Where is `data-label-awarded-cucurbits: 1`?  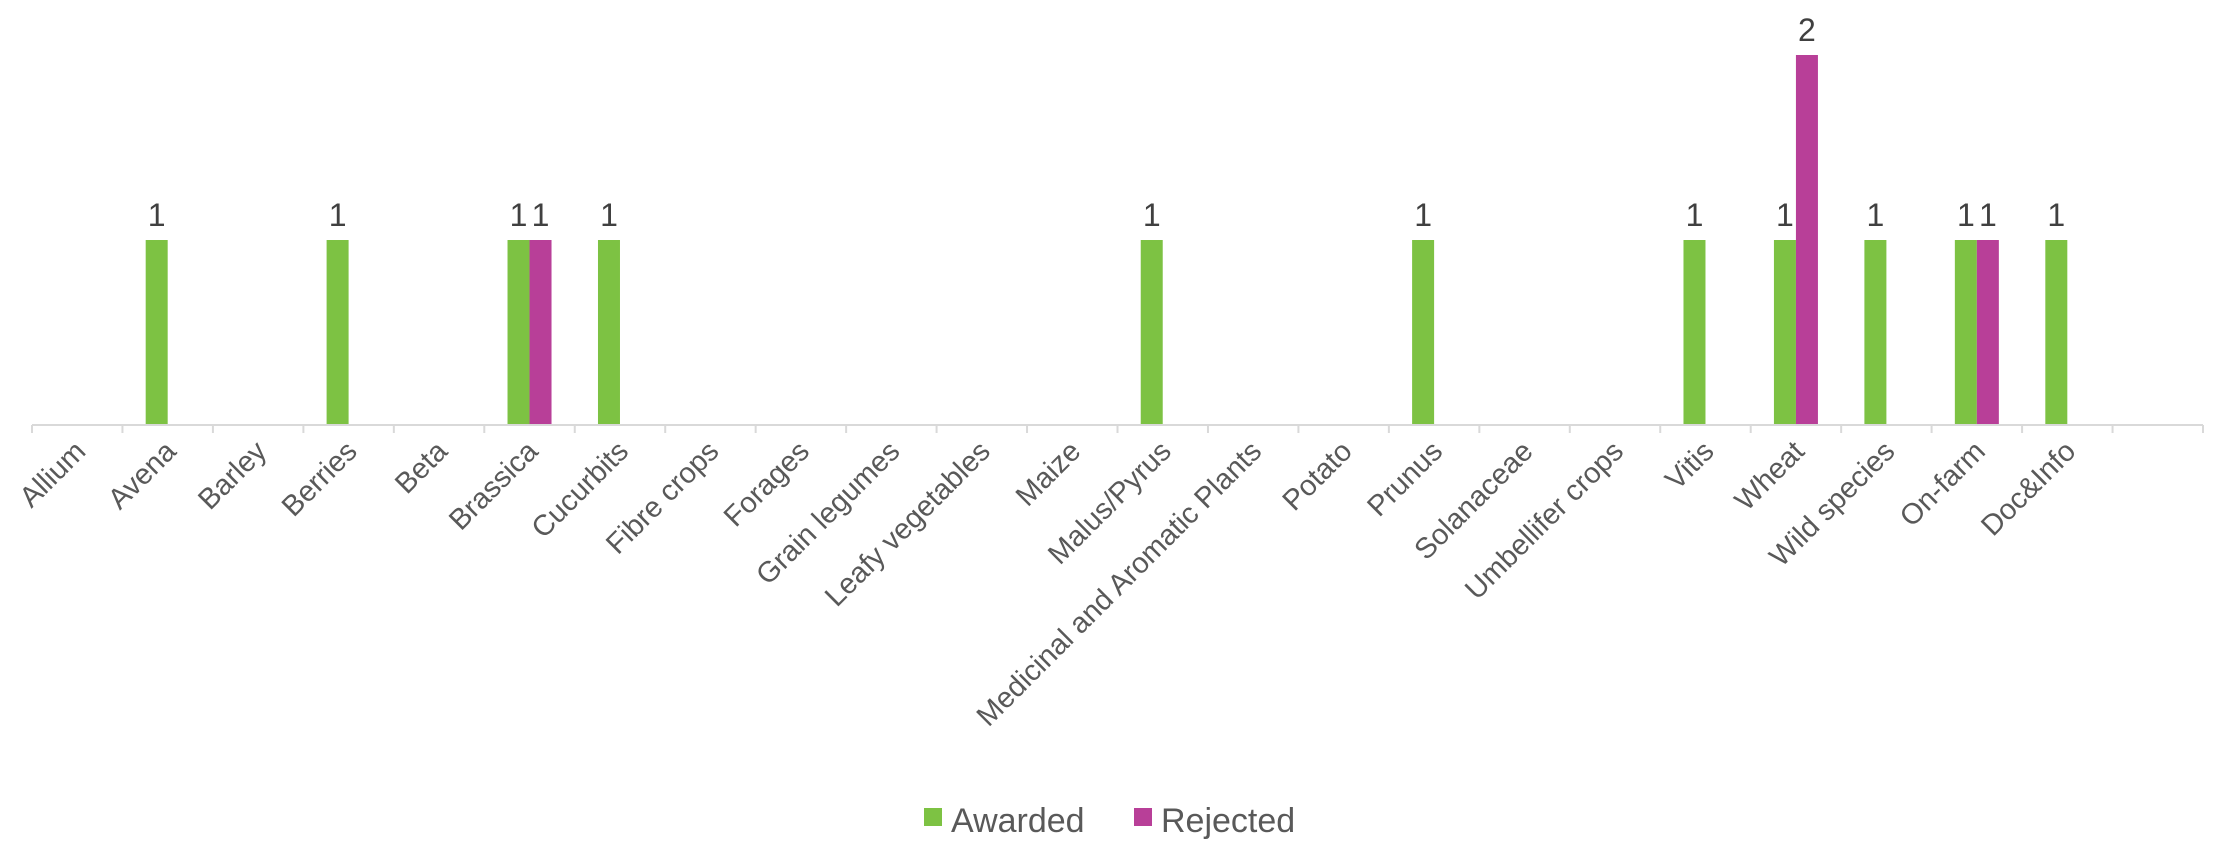 data-label-awarded-cucurbits: 1 is located at coordinates (609, 215).